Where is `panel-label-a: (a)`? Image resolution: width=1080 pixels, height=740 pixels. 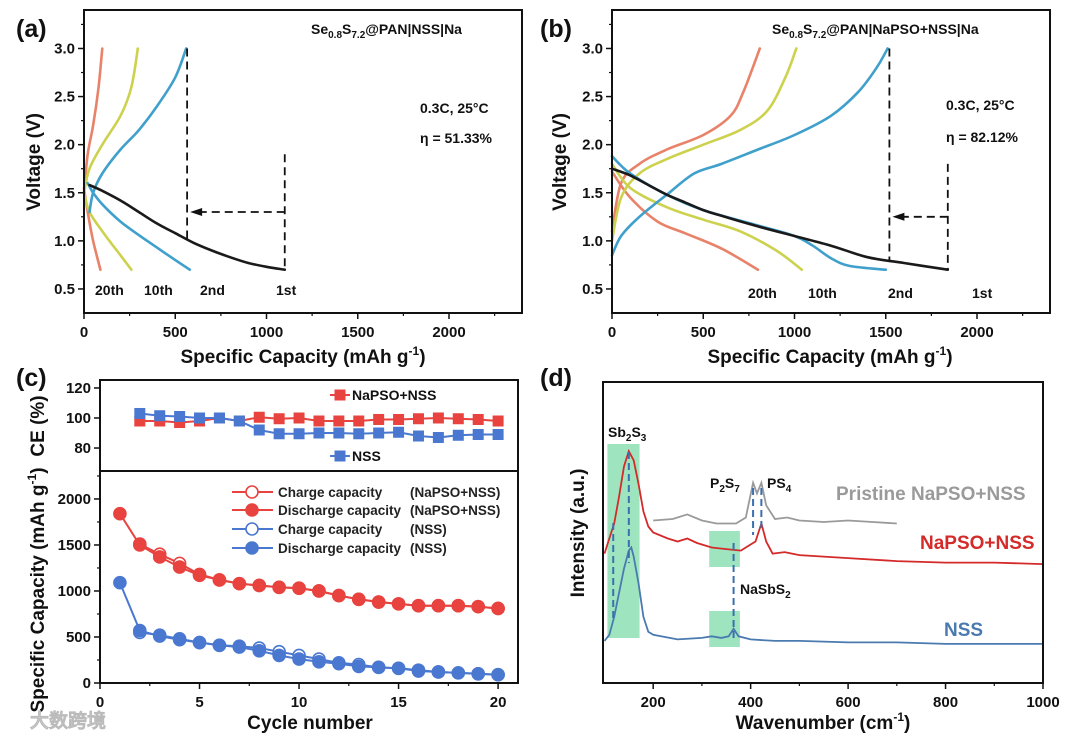
panel-label-a: (a) is located at coordinates (31, 29).